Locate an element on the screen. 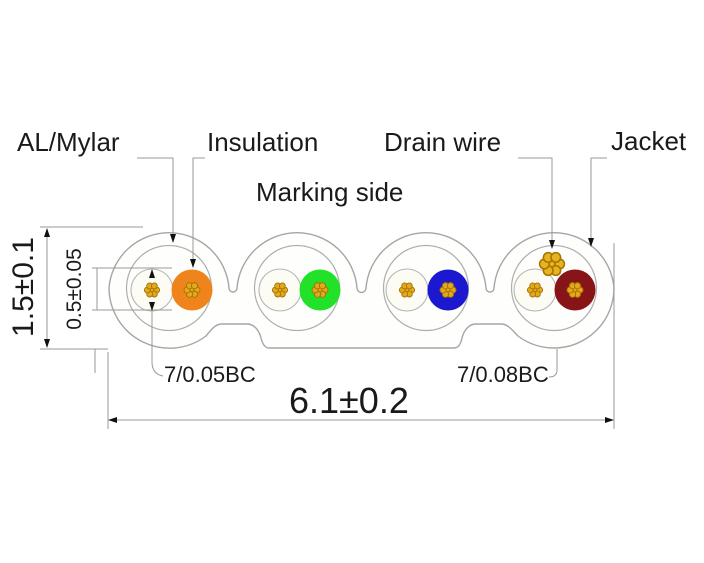 This screenshot has height=563, width=704. drain-wire-label: Drain wire is located at coordinates (443, 142).